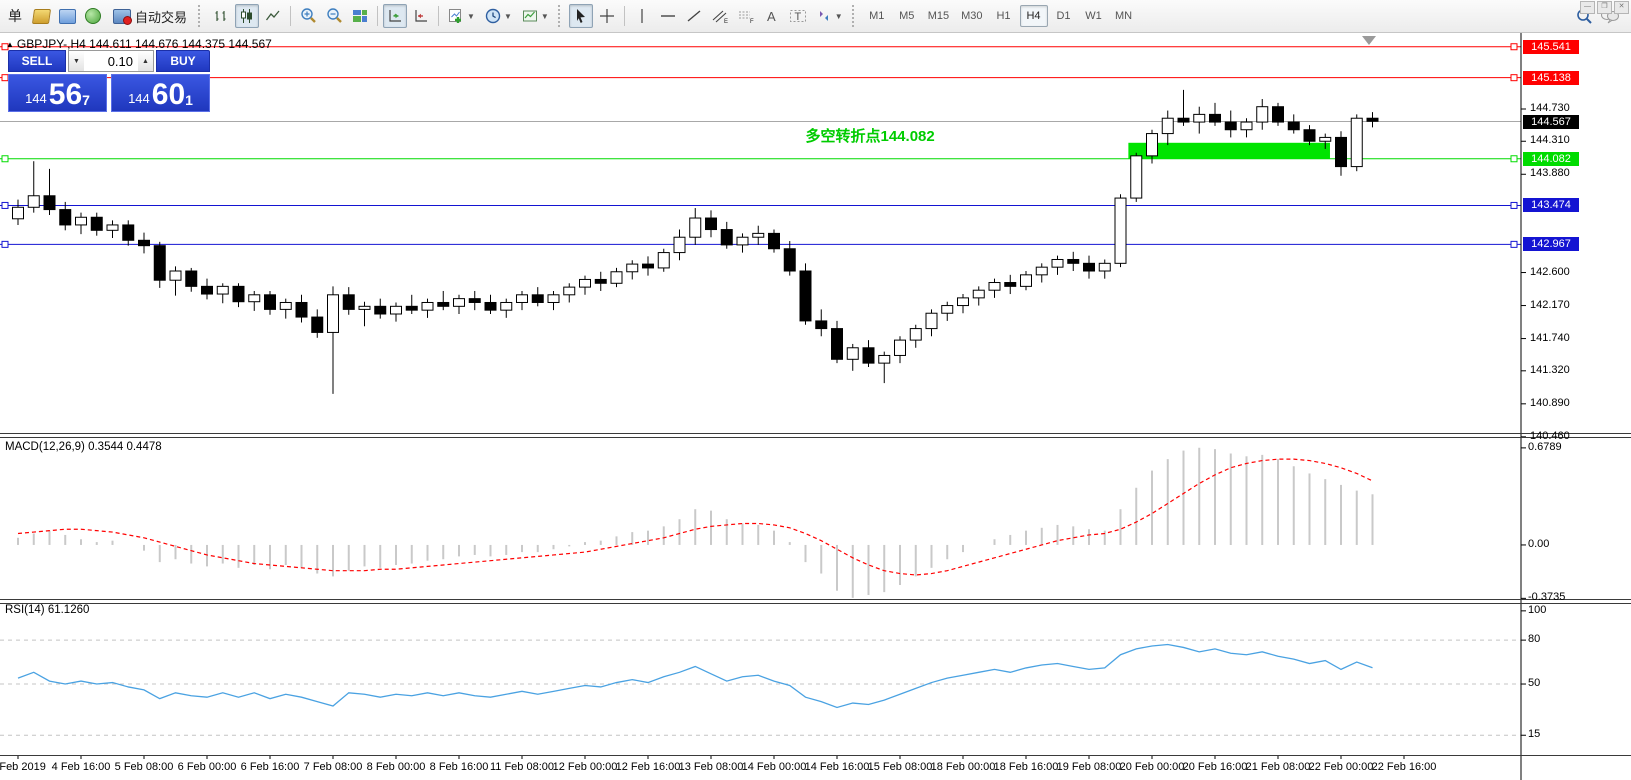  I want to click on timeframe-button-M30: M30, so click(972, 16).